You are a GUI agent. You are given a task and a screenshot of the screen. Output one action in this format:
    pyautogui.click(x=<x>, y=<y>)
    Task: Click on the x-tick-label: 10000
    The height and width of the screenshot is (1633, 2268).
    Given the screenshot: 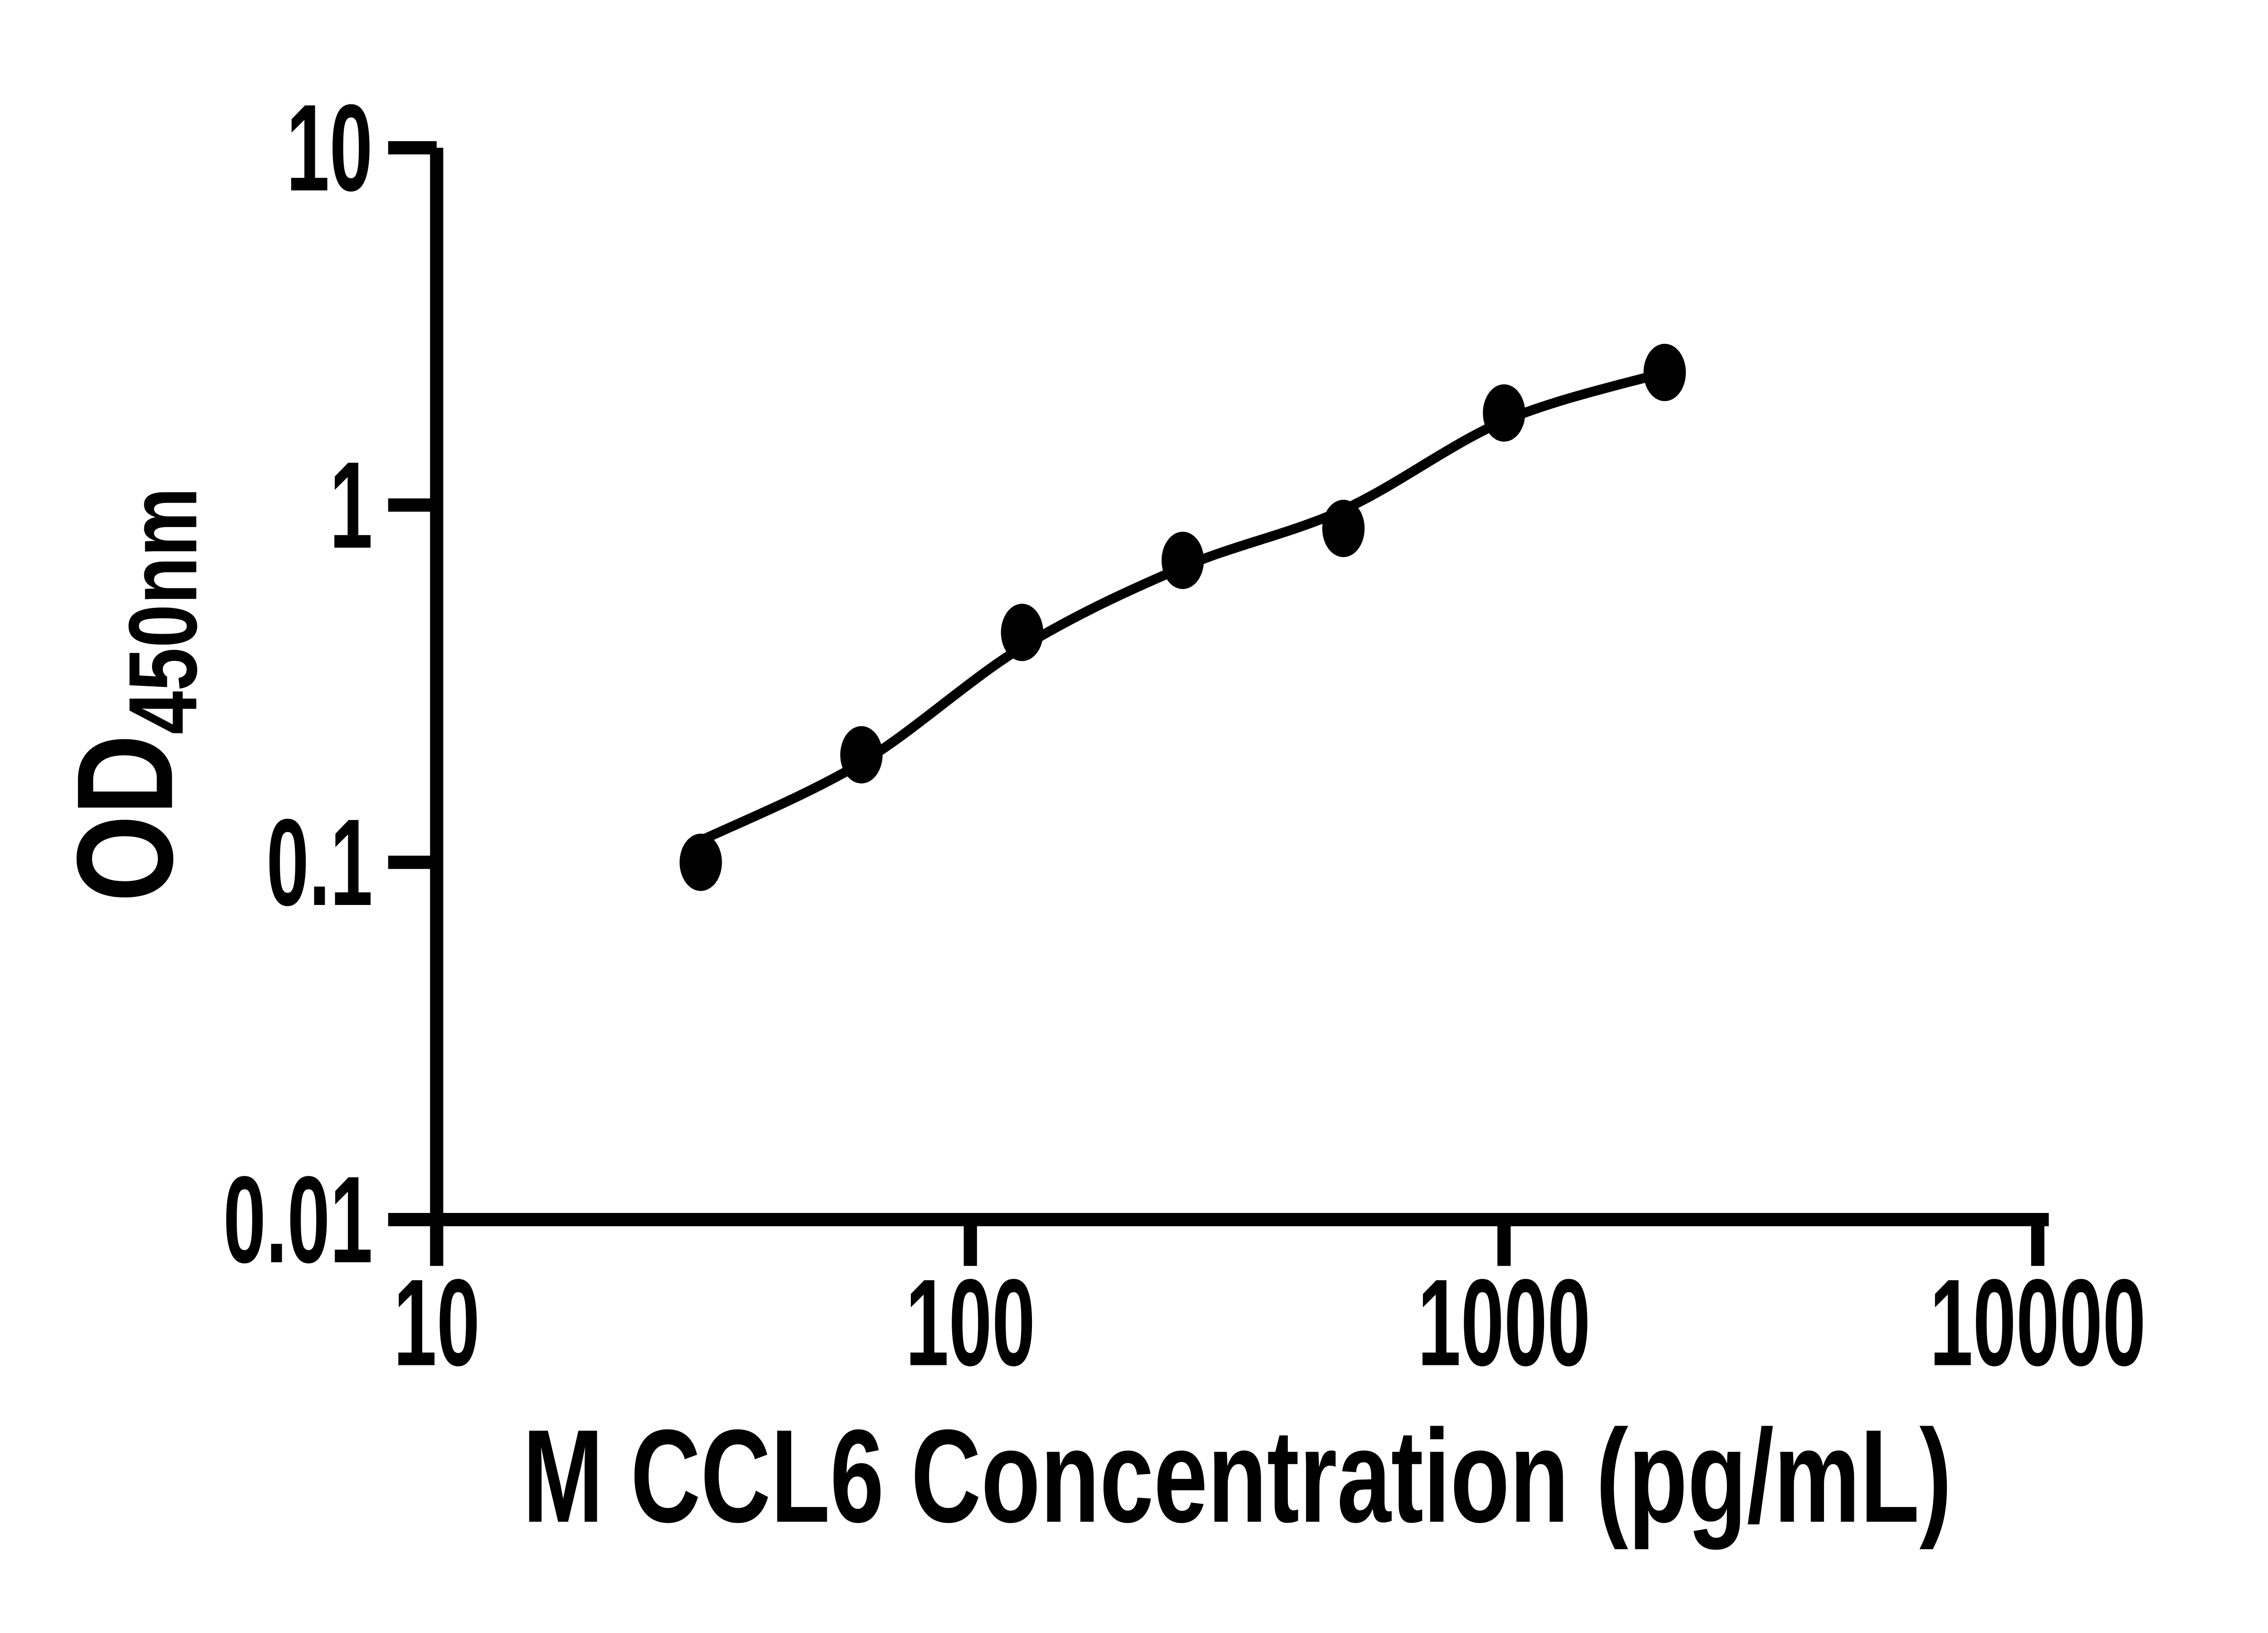 What is the action you would take?
    pyautogui.click(x=2038, y=1323)
    